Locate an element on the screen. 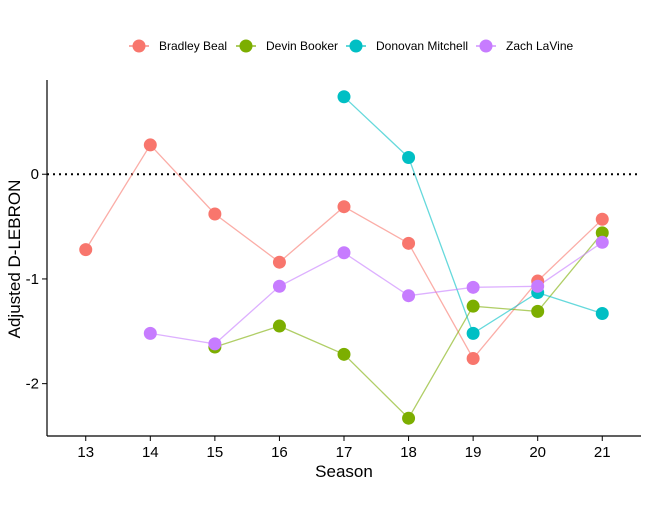 This screenshot has height=506, width=650. series-line-zach-lavine is located at coordinates (376, 293).